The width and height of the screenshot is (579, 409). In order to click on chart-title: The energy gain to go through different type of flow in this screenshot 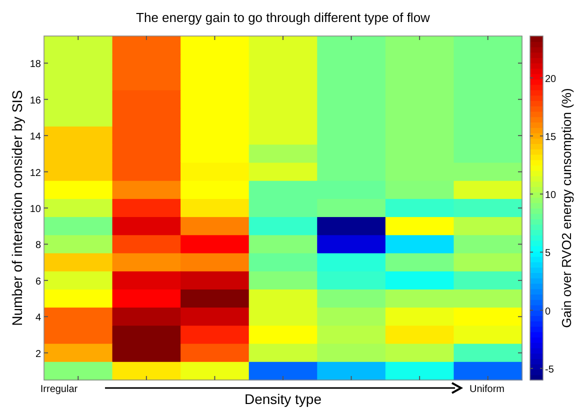, I will do `click(283, 17)`.